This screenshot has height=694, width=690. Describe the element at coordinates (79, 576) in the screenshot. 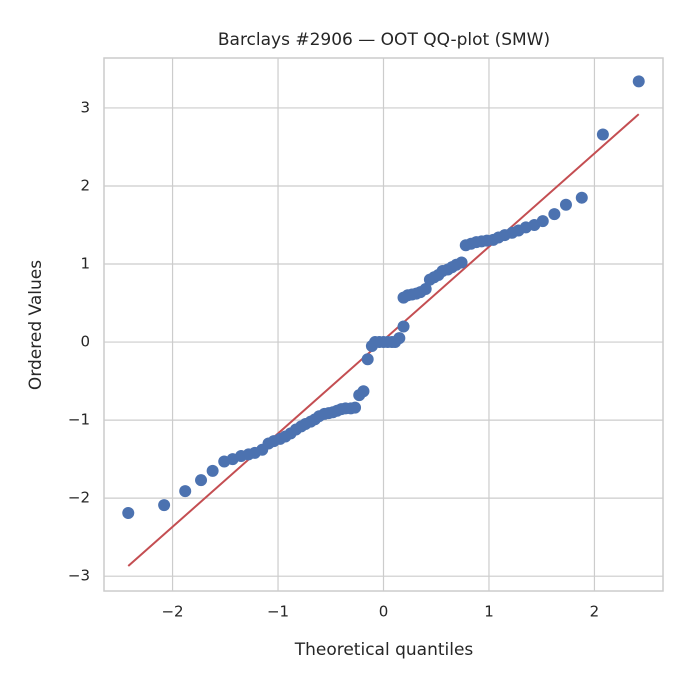

I see `y-tick-label: −3` at that location.